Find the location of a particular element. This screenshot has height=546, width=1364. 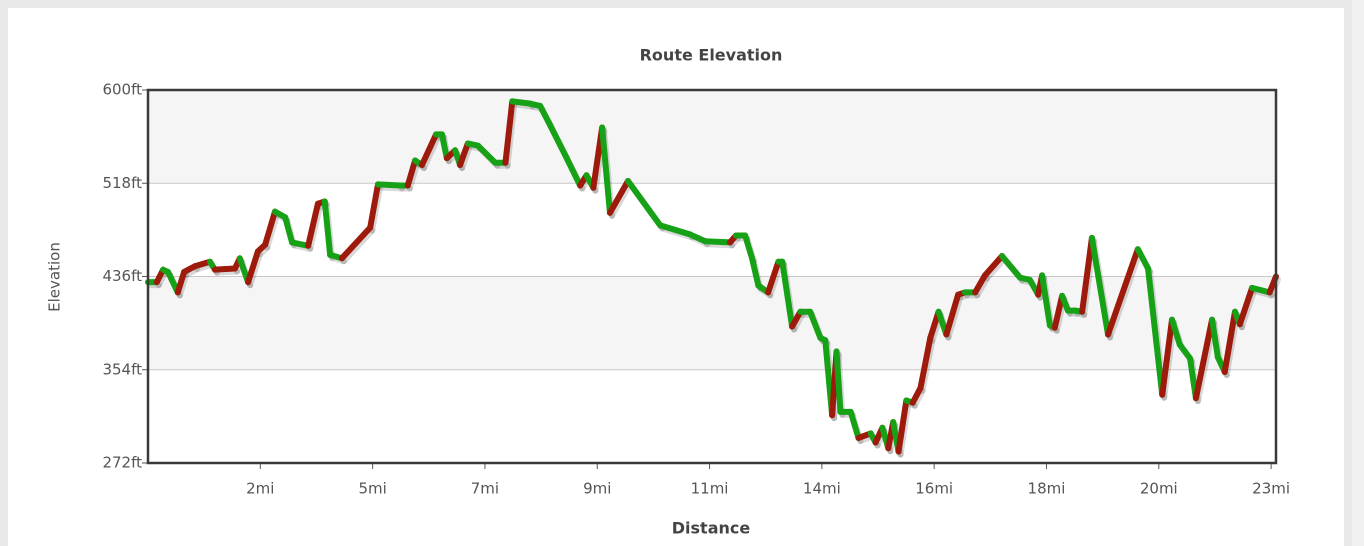

x-tick-label: 23mi is located at coordinates (1271, 489).